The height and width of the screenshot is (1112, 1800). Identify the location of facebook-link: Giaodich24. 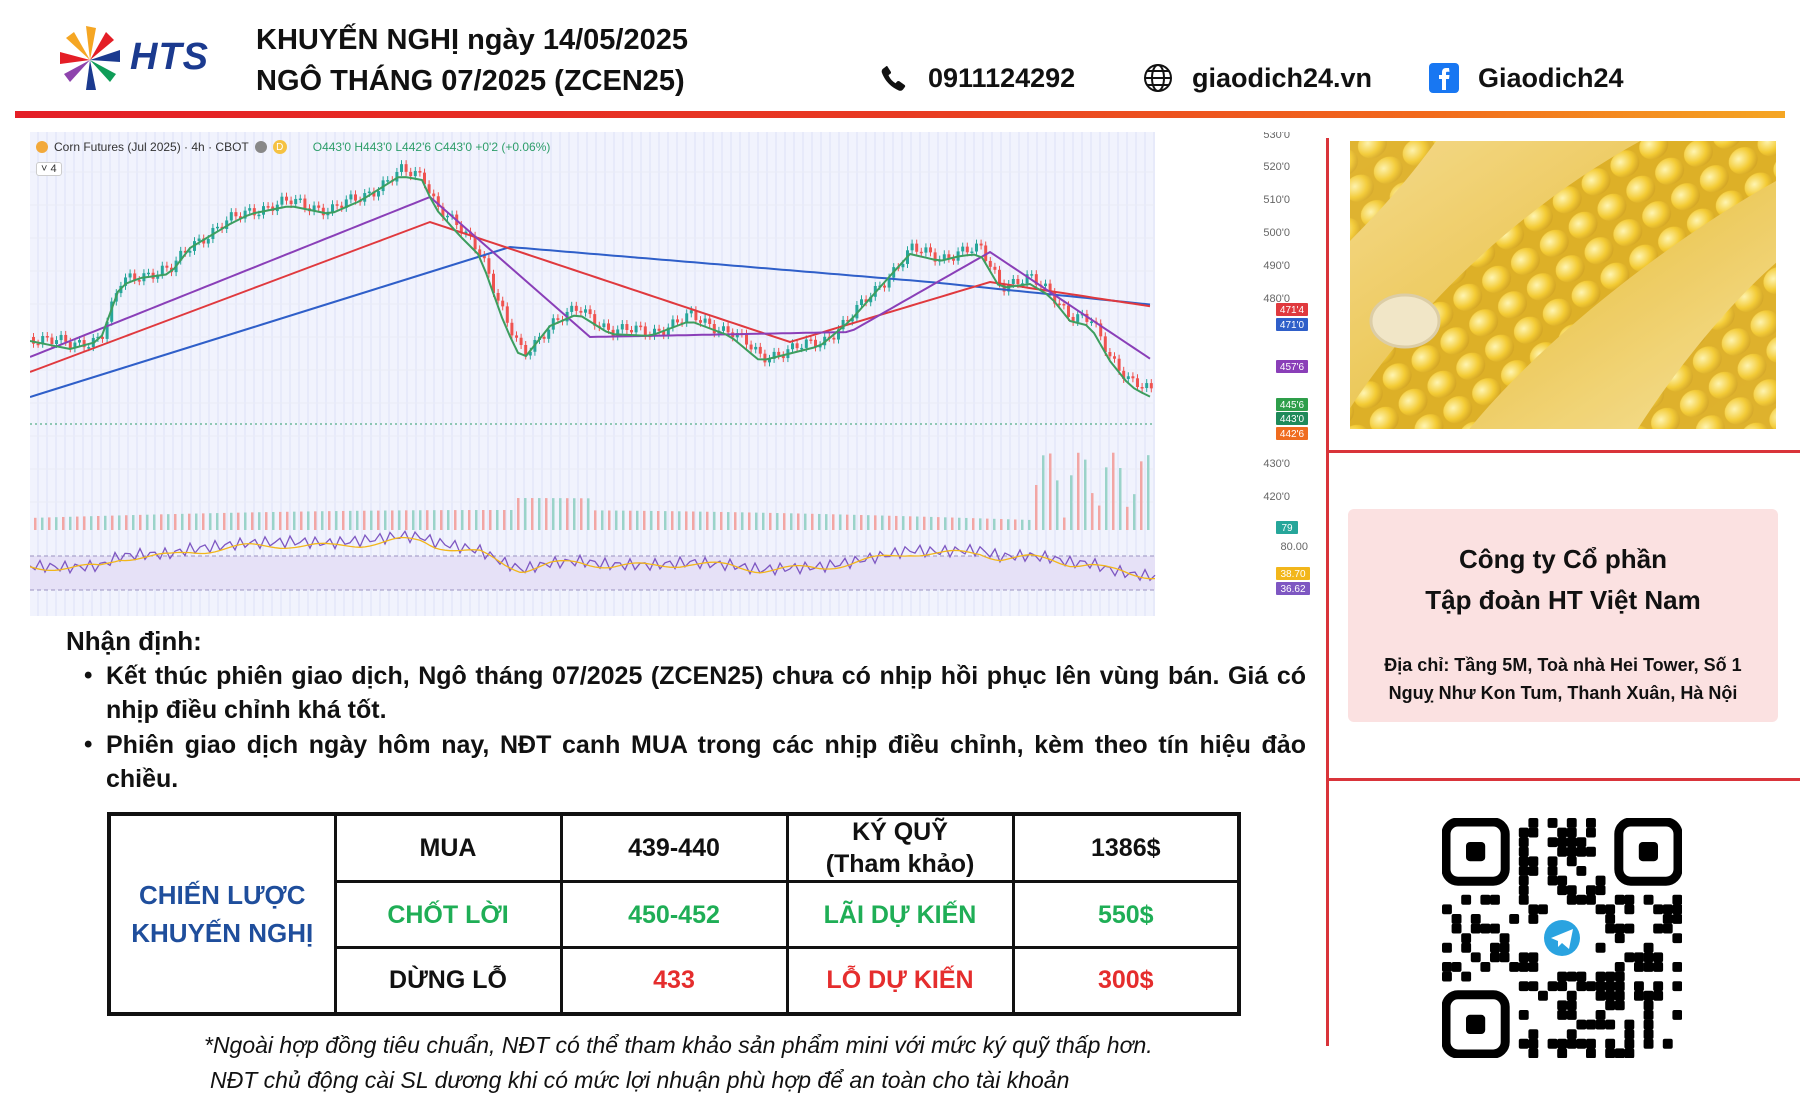
(1525, 78).